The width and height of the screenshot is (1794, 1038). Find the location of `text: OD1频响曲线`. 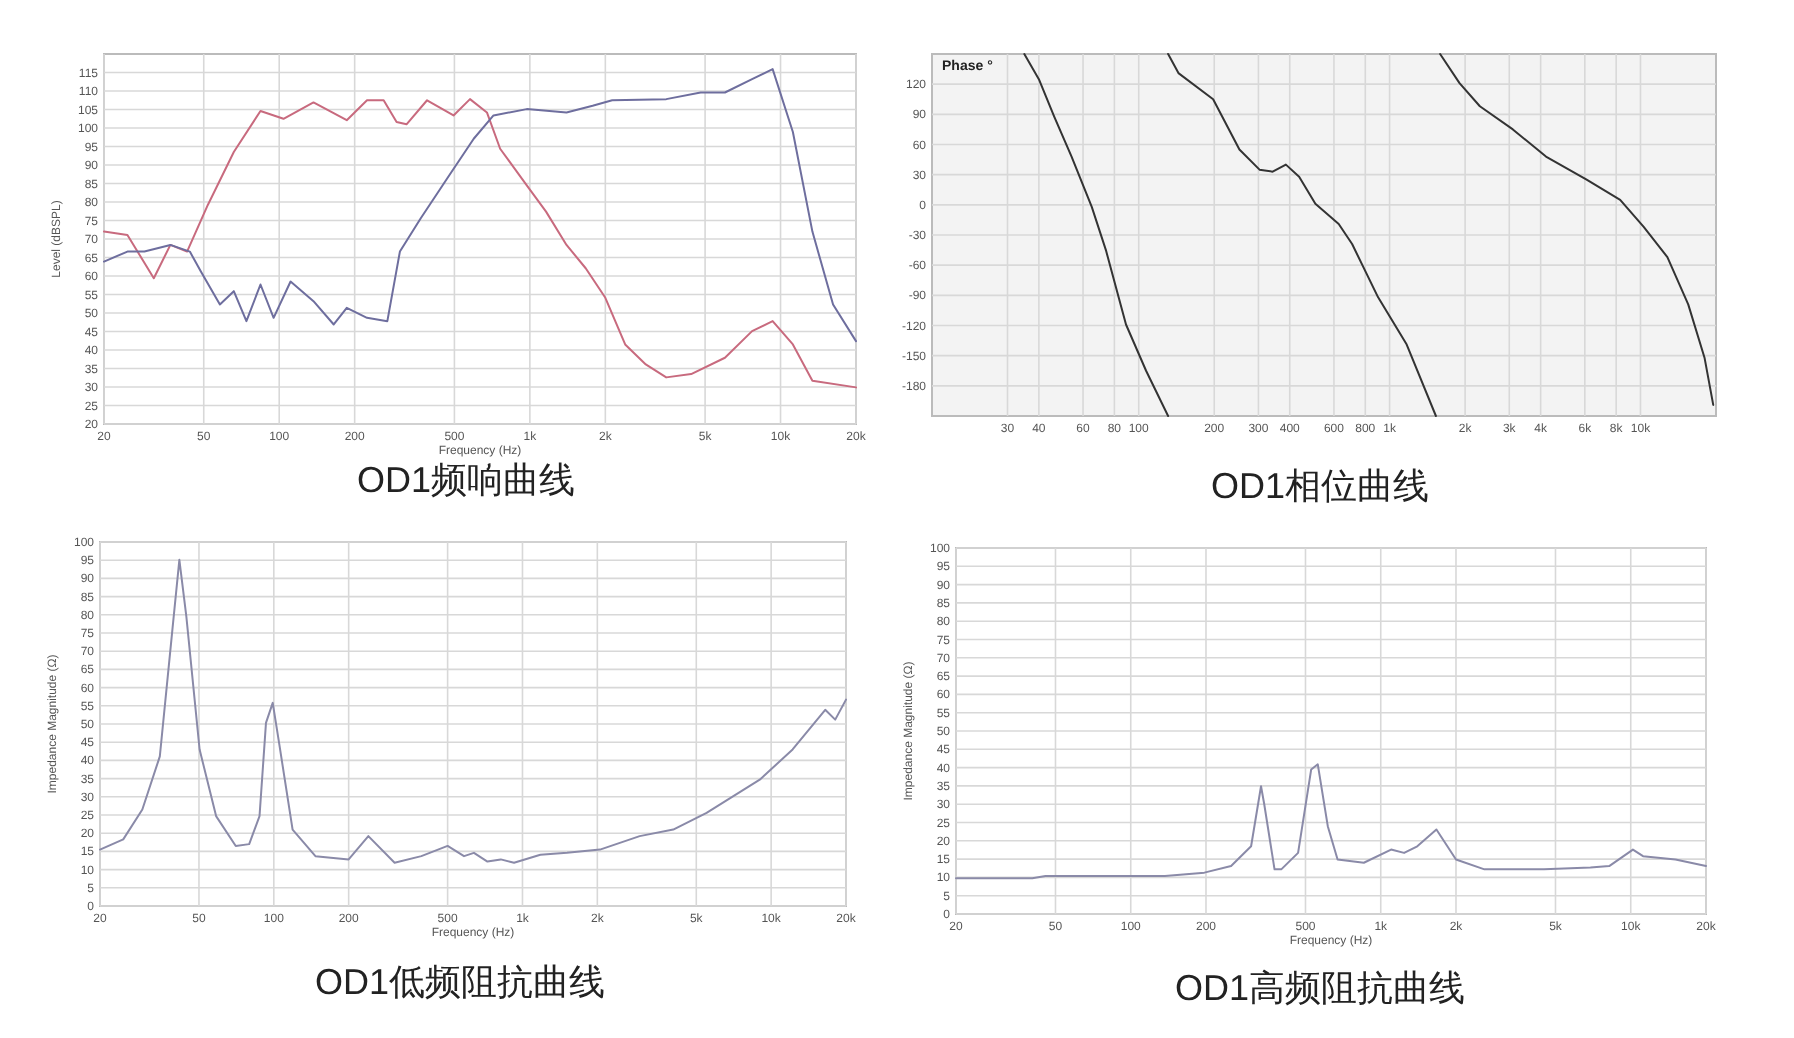

text: OD1频响曲线 is located at coordinates (466, 480).